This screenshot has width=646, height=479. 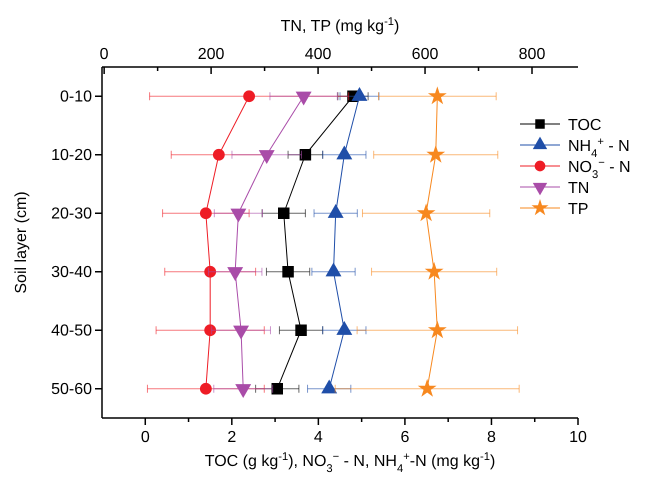 What do you see at coordinates (104, 54) in the screenshot?
I see `x2-tick-label: 0` at bounding box center [104, 54].